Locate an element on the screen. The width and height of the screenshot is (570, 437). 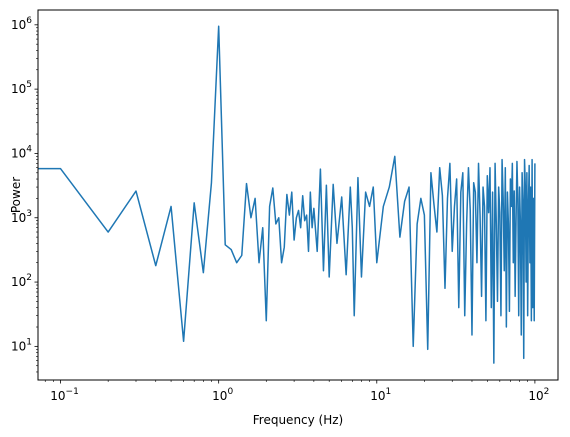
y-tick-label: 10³ is located at coordinates (21, 217).